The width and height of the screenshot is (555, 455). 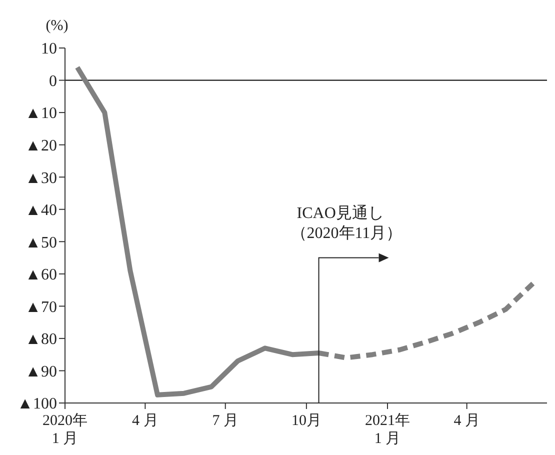 I want to click on annotation: ICAO見通し（2020年11月）, so click(x=346, y=223).